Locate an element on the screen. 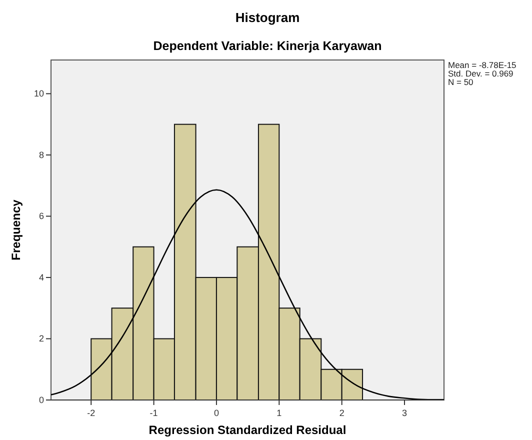 The image size is (532, 440). chart-title: Histogram is located at coordinates (267, 17).